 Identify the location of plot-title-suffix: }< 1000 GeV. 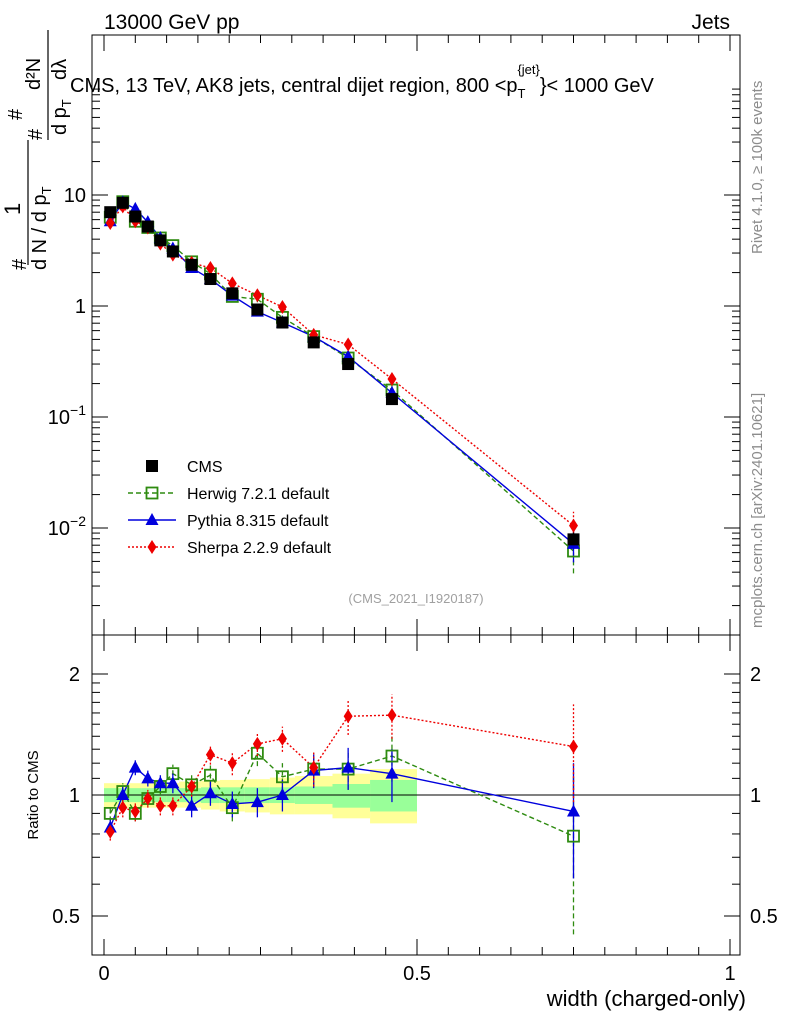
(597, 86).